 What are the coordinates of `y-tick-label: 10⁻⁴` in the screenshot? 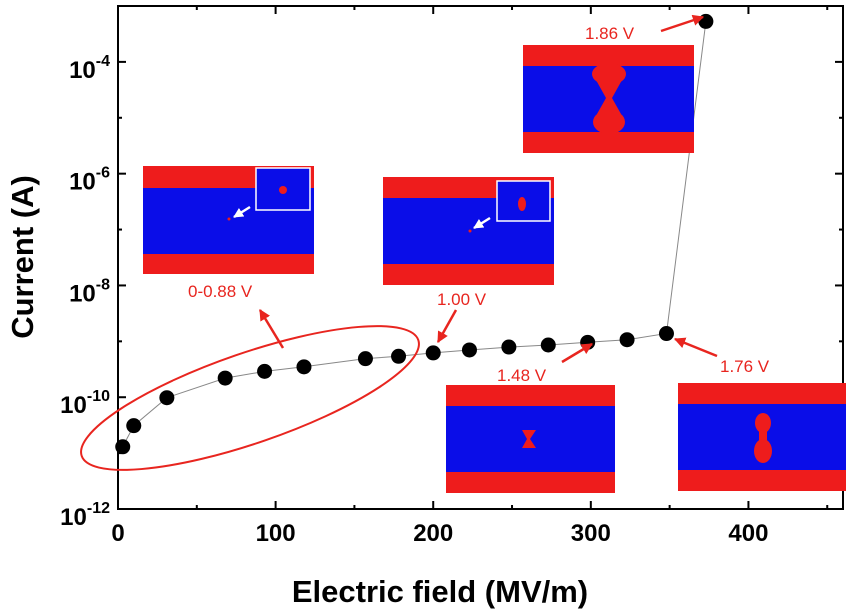 It's located at (89, 68).